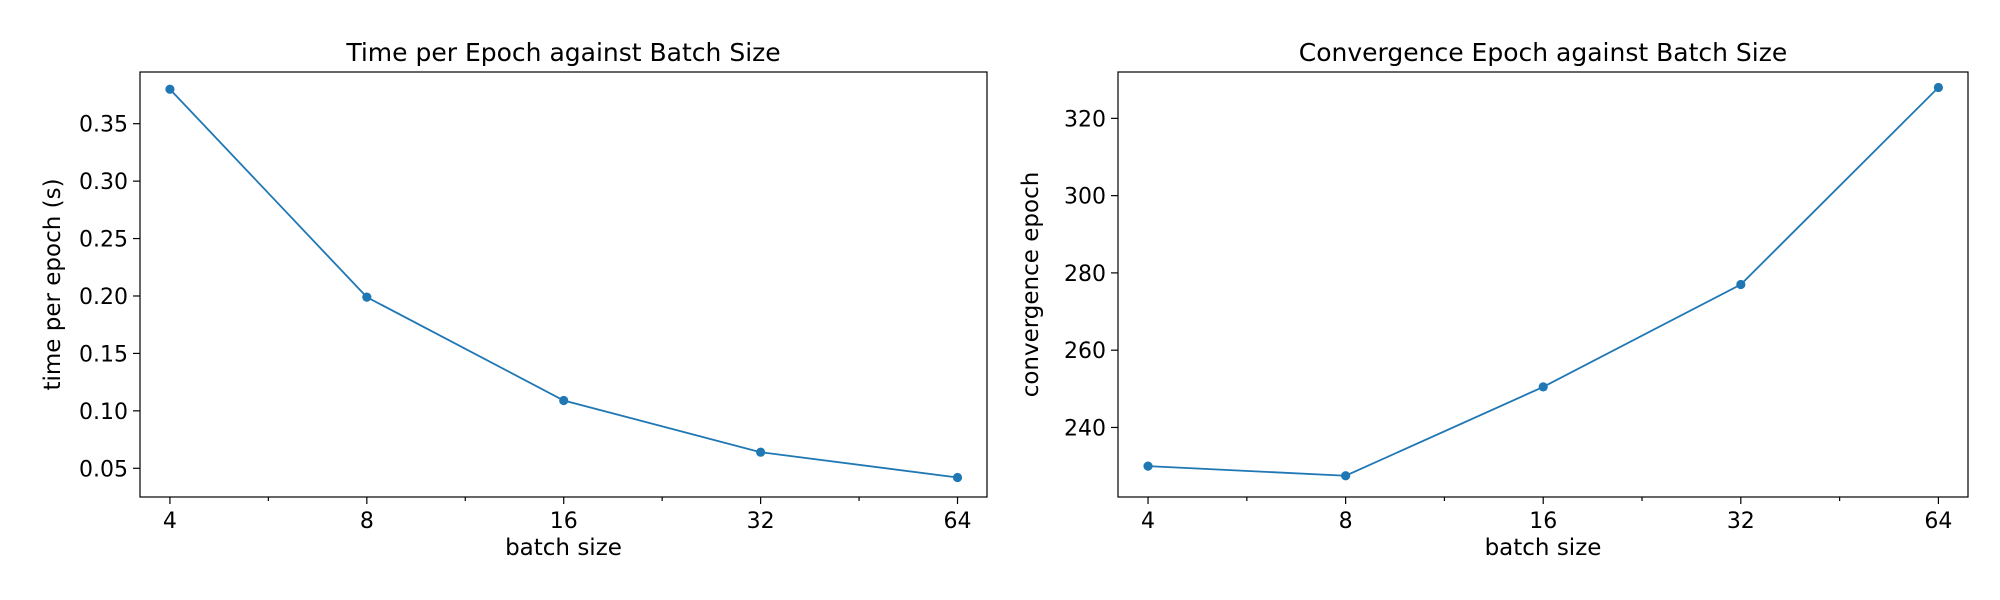 This screenshot has width=2000, height=600. What do you see at coordinates (53, 284) in the screenshot?
I see `y-axis-label: time per epoch (s)` at bounding box center [53, 284].